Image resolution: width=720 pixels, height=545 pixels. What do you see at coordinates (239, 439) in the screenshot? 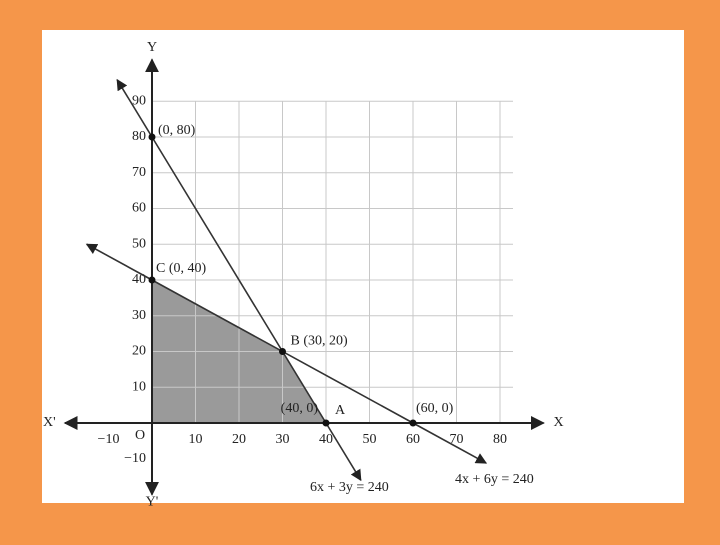
I see `x-tick-label: 20` at bounding box center [239, 439].